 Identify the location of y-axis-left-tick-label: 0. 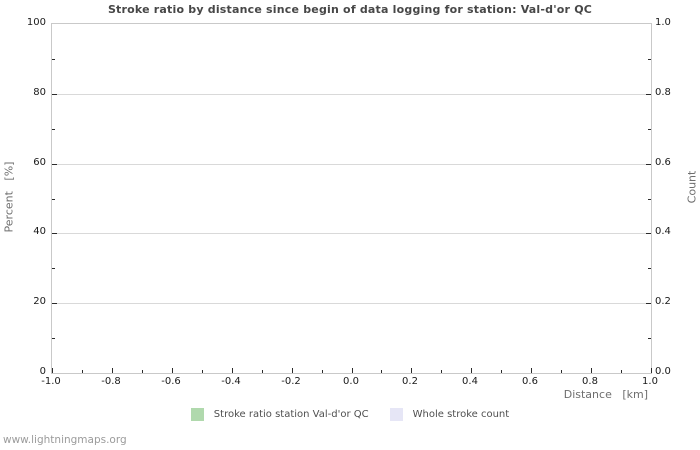
(42, 371).